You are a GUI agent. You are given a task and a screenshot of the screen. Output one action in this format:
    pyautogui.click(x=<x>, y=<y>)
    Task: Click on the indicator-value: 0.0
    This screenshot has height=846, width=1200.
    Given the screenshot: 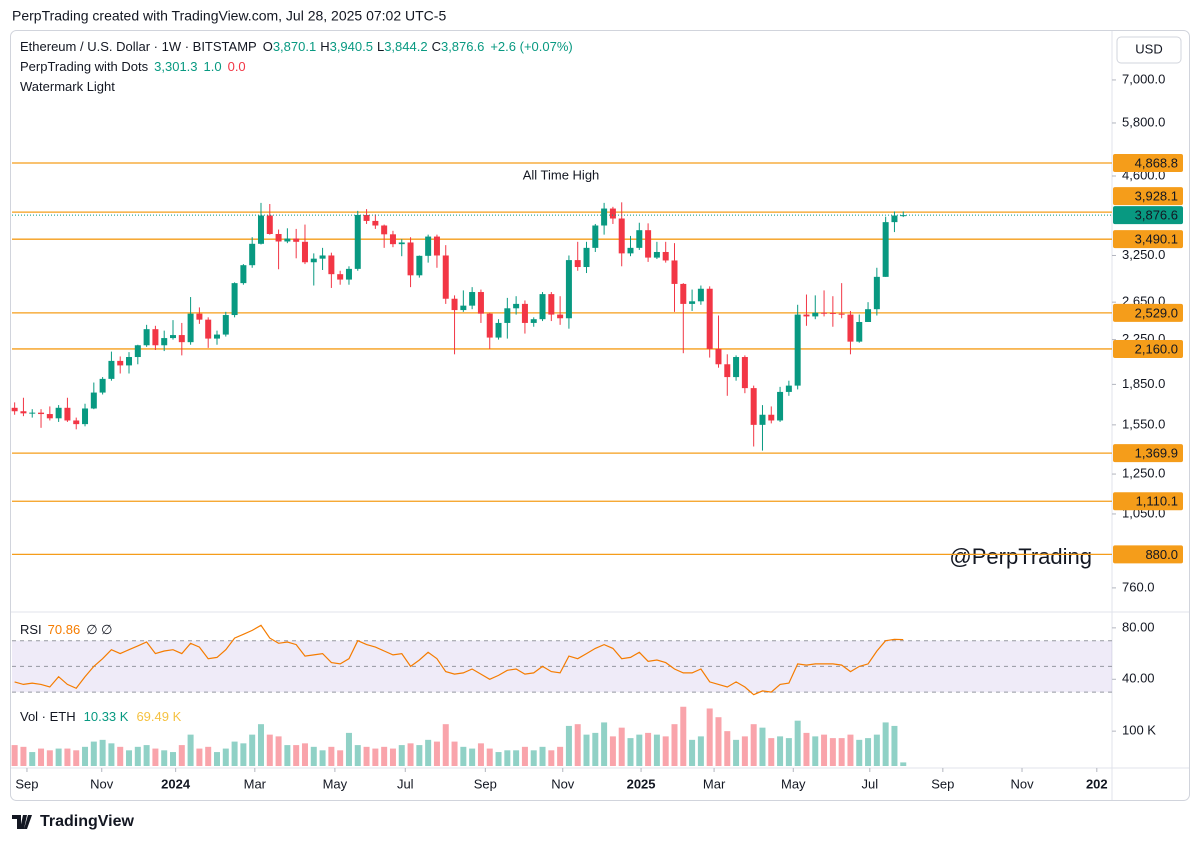 What is the action you would take?
    pyautogui.click(x=237, y=66)
    